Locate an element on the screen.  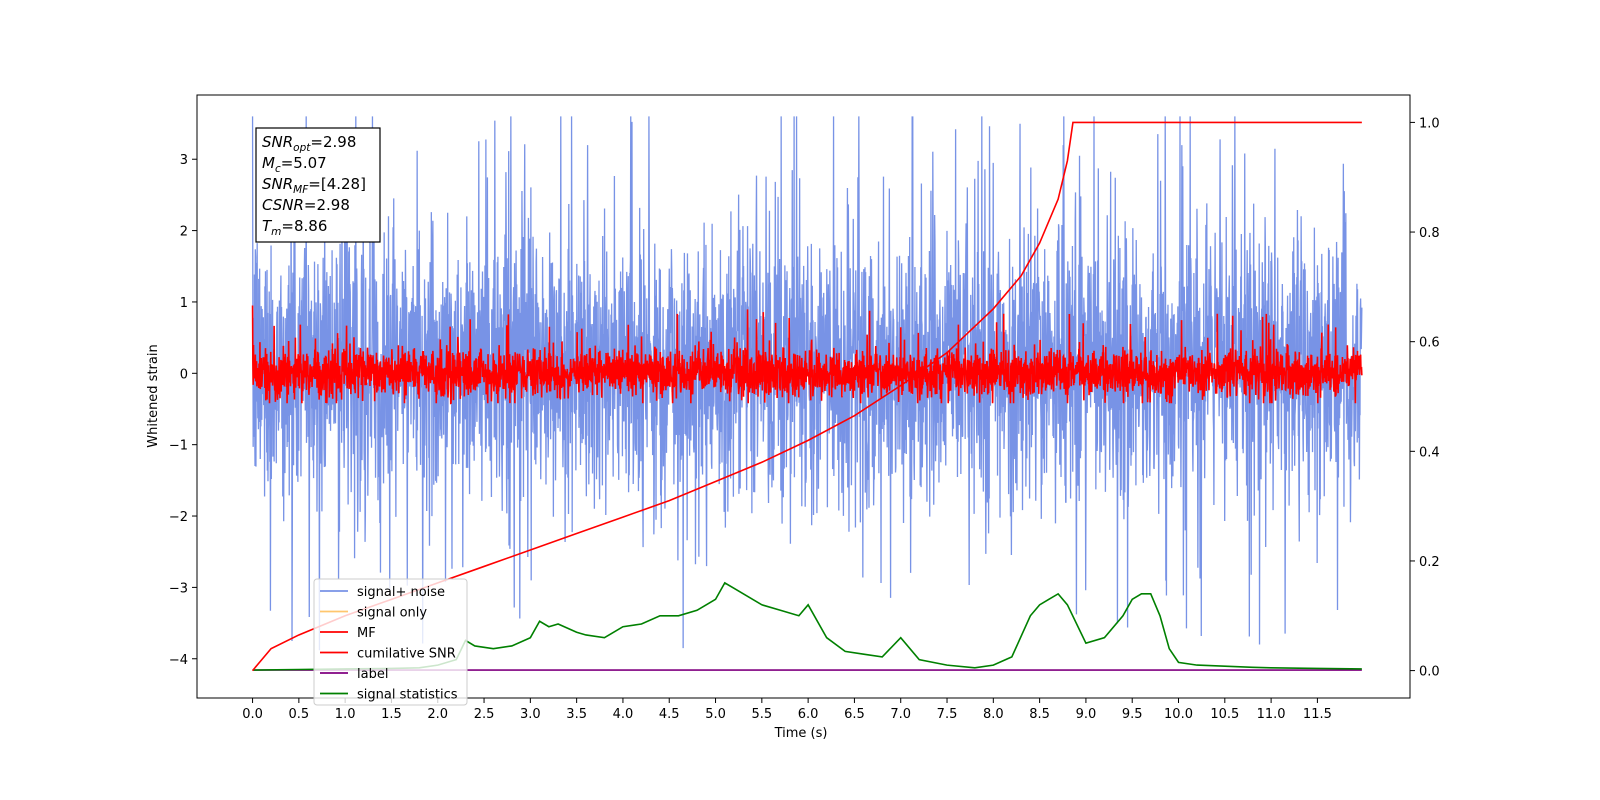
y-left-tick-label: −3 is located at coordinates (178, 588).